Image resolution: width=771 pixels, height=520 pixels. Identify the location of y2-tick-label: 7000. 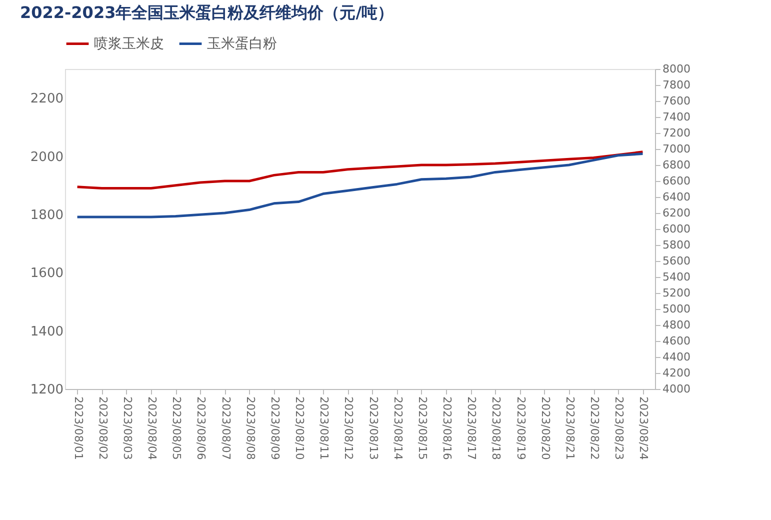
(676, 149).